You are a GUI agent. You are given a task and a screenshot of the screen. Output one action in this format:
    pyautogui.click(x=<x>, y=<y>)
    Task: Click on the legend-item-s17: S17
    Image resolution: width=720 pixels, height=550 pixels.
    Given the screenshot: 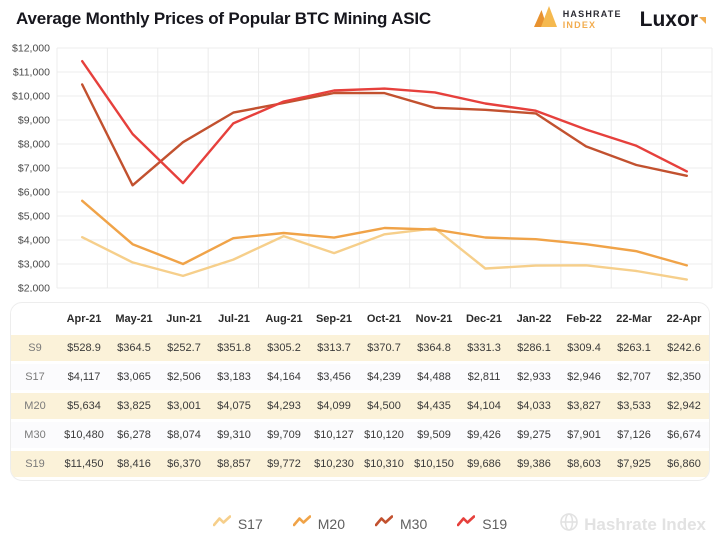 What is the action you would take?
    pyautogui.click(x=237, y=523)
    